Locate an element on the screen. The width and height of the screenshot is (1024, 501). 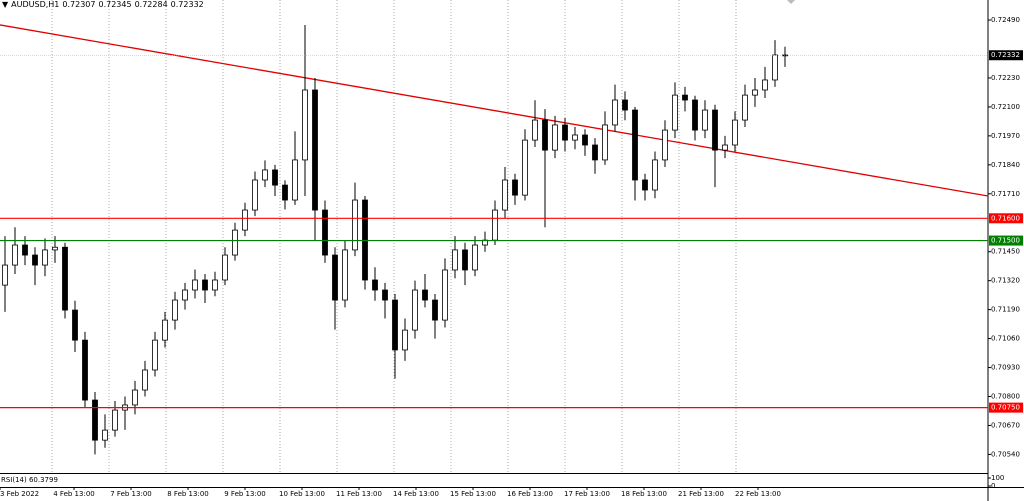
x-tick-label: 7 Feb 13:00 is located at coordinates (130, 494).